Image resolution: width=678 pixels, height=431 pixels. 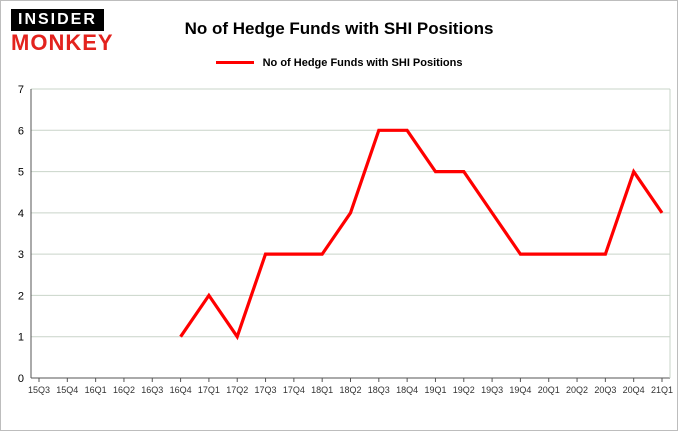 What do you see at coordinates (464, 390) in the screenshot?
I see `x-tick-label: 19Q2` at bounding box center [464, 390].